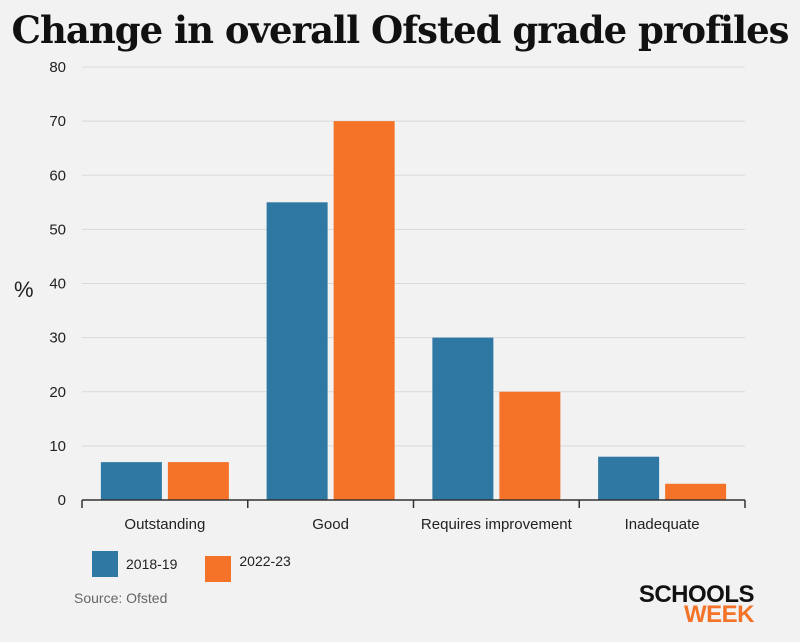  I want to click on x-tick-label: Inadequate, so click(662, 524).